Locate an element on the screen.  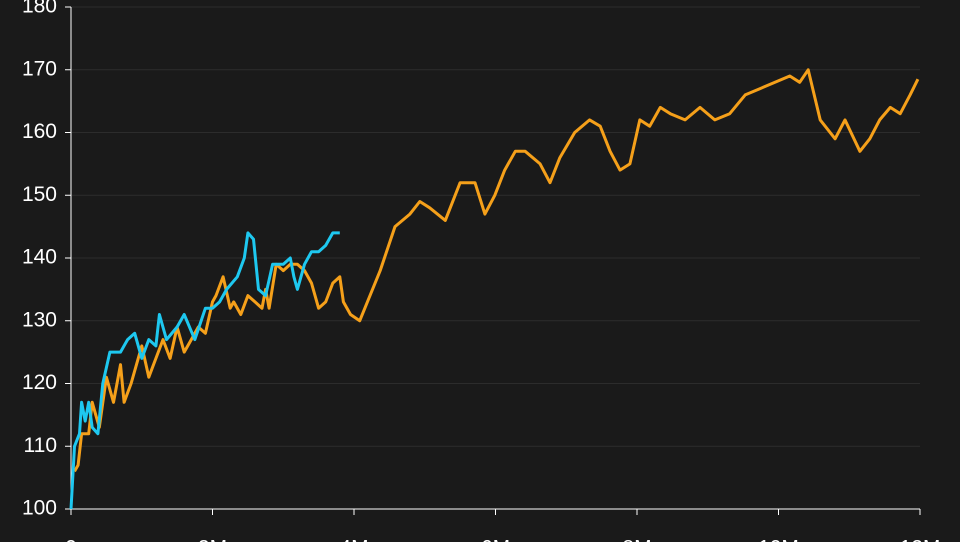
x-tick-label: 8M is located at coordinates (636, 539).